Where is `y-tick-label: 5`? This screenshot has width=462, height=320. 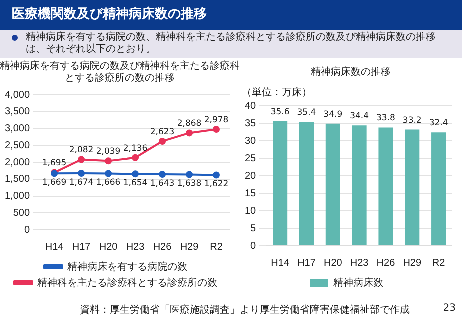 y-tick-label: 5 is located at coordinates (253, 228).